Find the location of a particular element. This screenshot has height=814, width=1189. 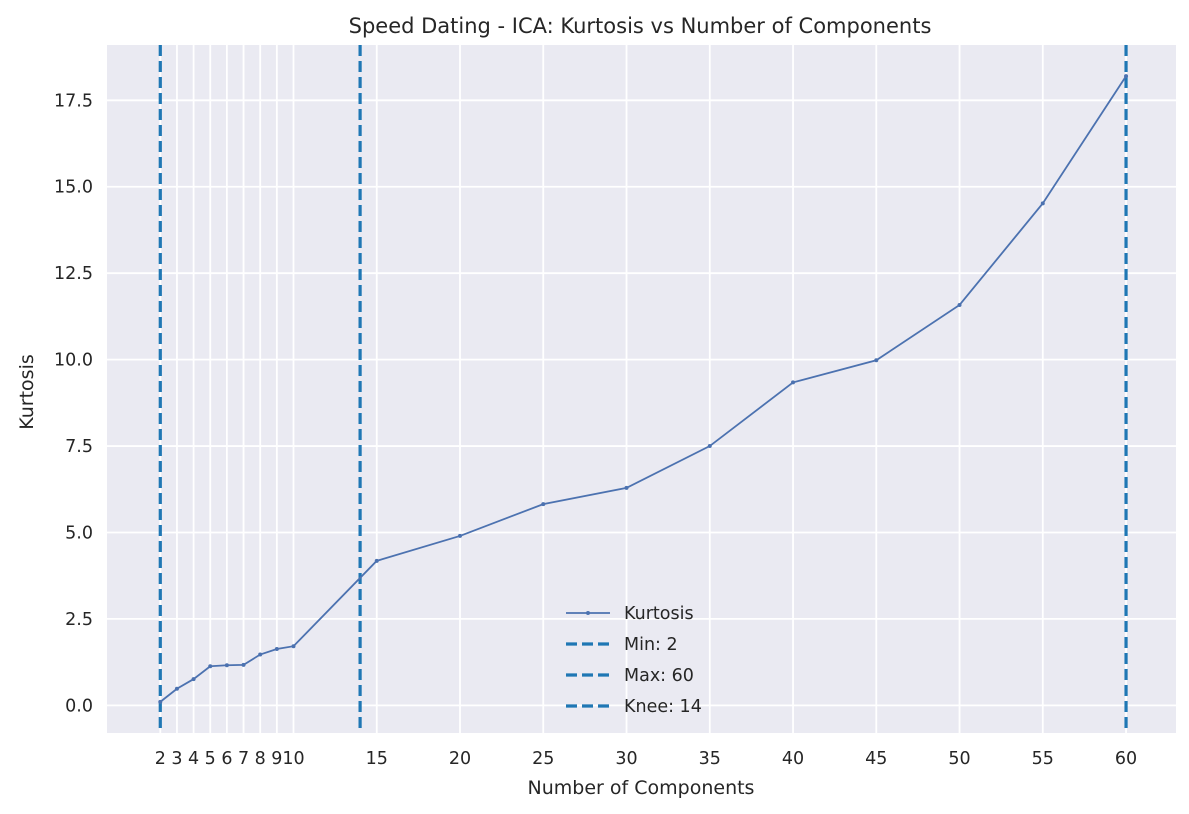

y-tick-label: 10.0 is located at coordinates (73, 361).